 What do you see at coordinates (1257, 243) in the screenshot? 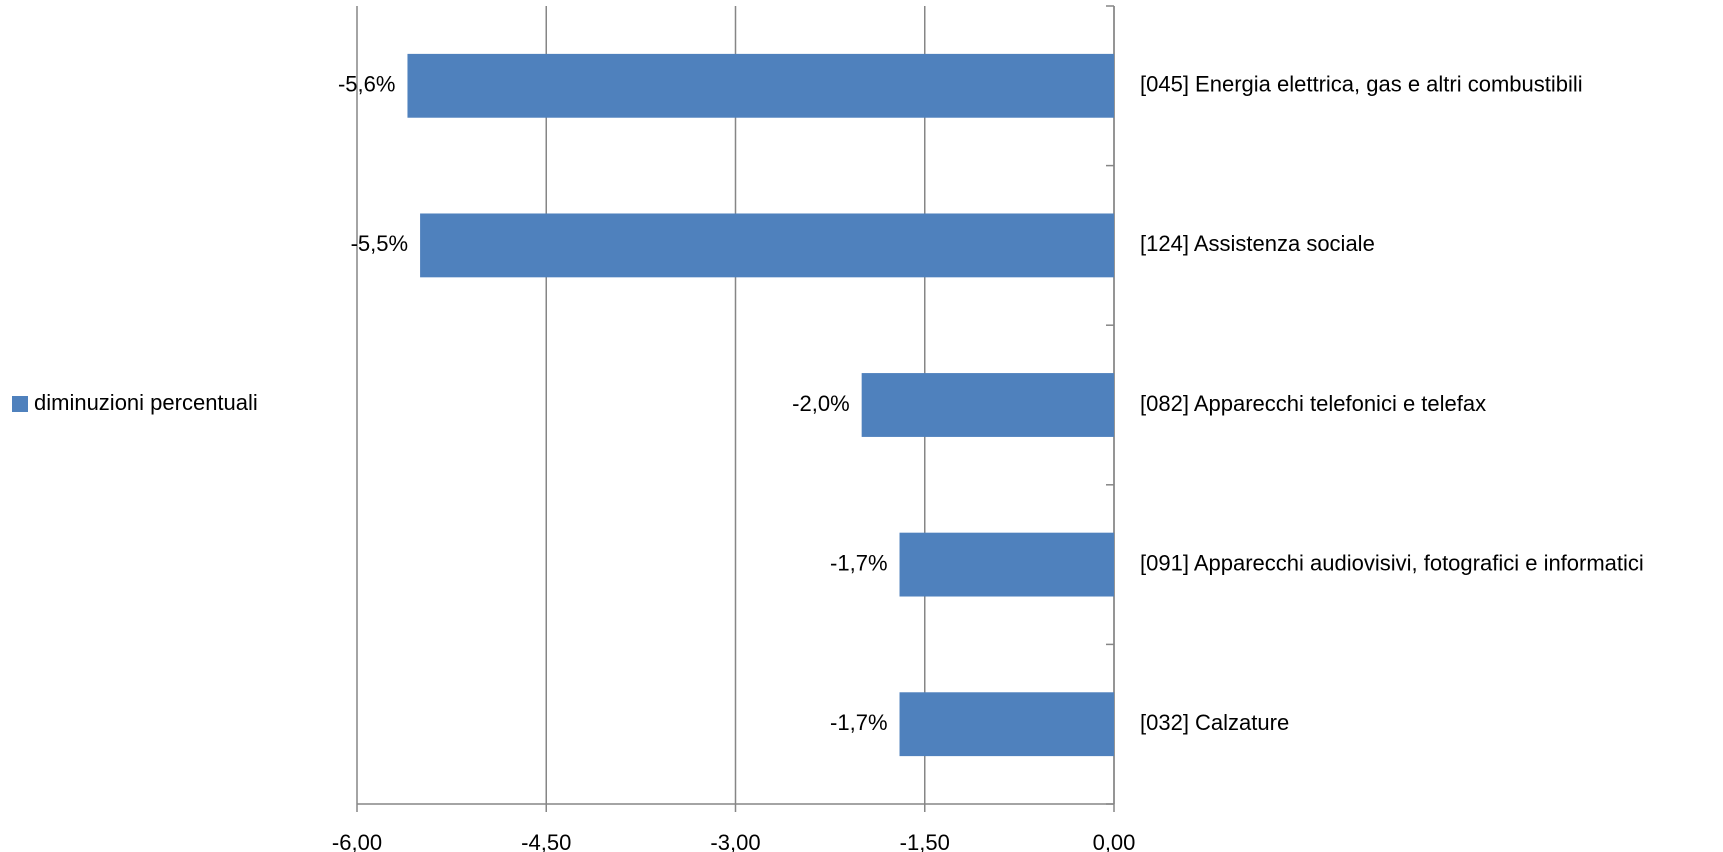
I see `category-label: [124] Assistenza sociale` at bounding box center [1257, 243].